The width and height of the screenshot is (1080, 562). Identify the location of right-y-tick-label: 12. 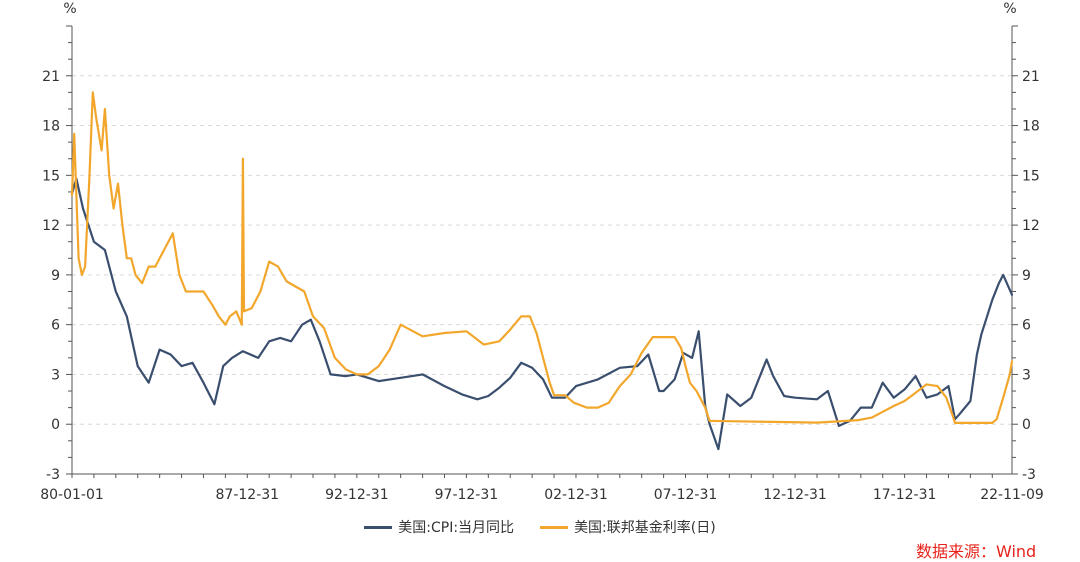
(1031, 226).